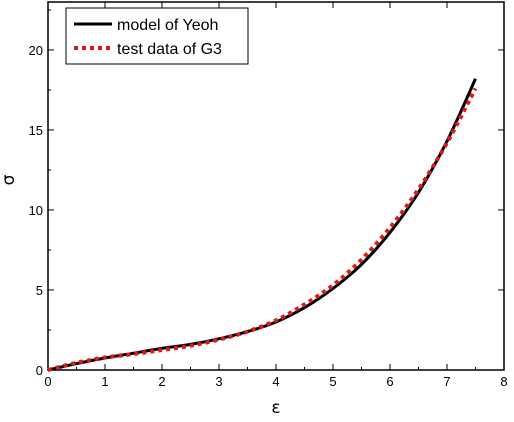 The height and width of the screenshot is (422, 514). I want to click on y-tick-label: 20, so click(36, 50).